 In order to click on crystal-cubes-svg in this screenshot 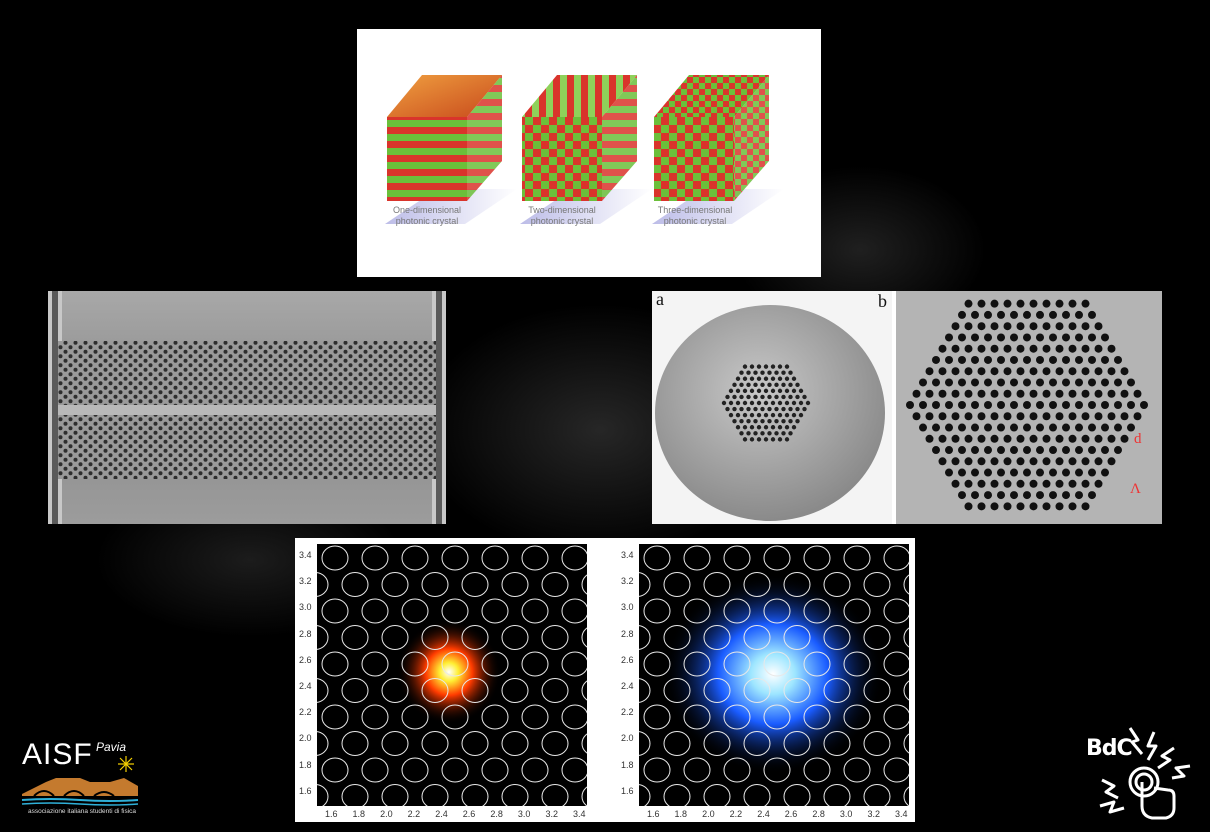, I will do `click(584, 149)`.